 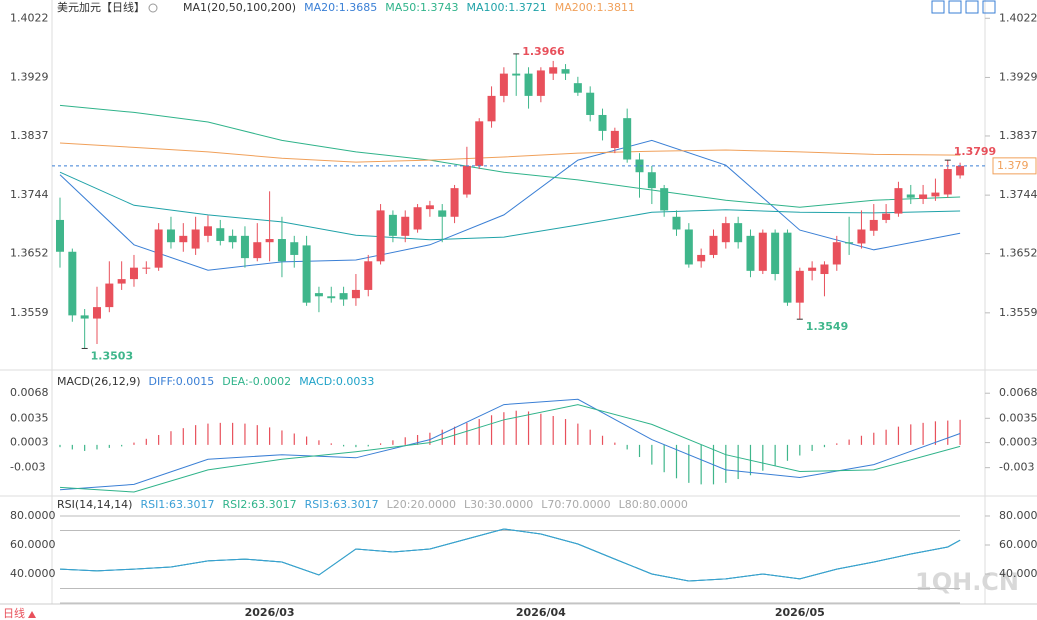 What do you see at coordinates (29, 135) in the screenshot?
I see `y-tick-label: 1.3837` at bounding box center [29, 135].